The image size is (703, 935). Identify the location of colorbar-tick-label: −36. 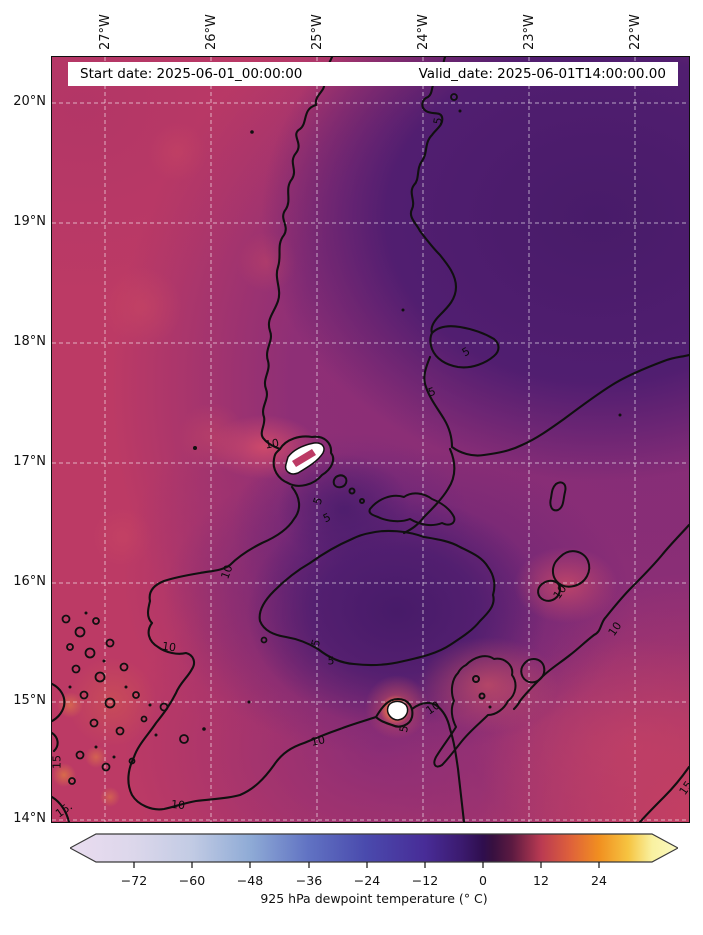
(309, 880).